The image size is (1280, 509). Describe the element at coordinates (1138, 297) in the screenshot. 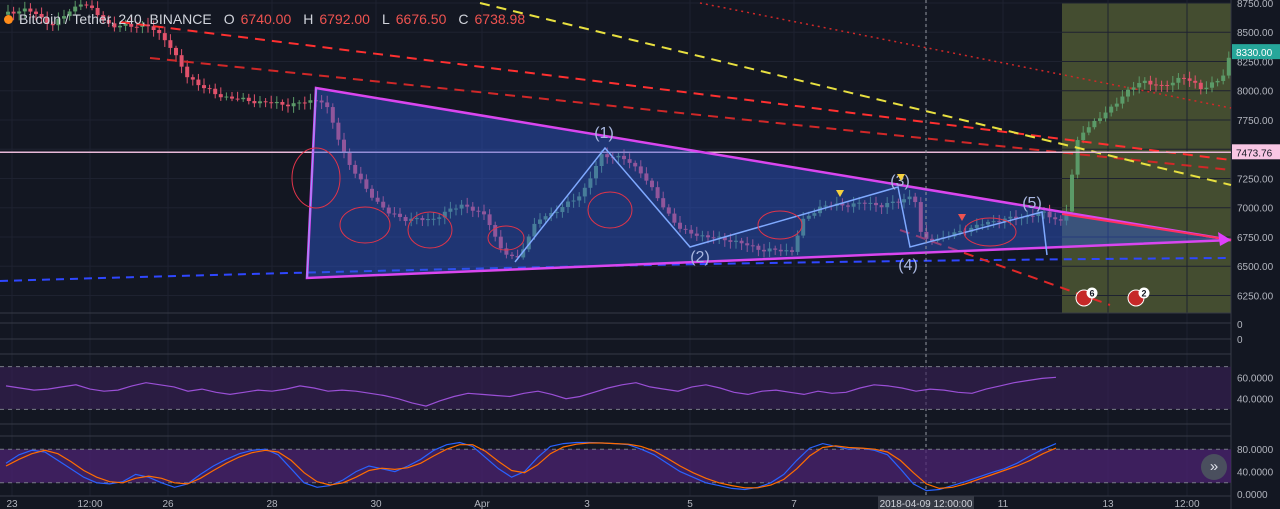

I see `event-badge: 2` at that location.